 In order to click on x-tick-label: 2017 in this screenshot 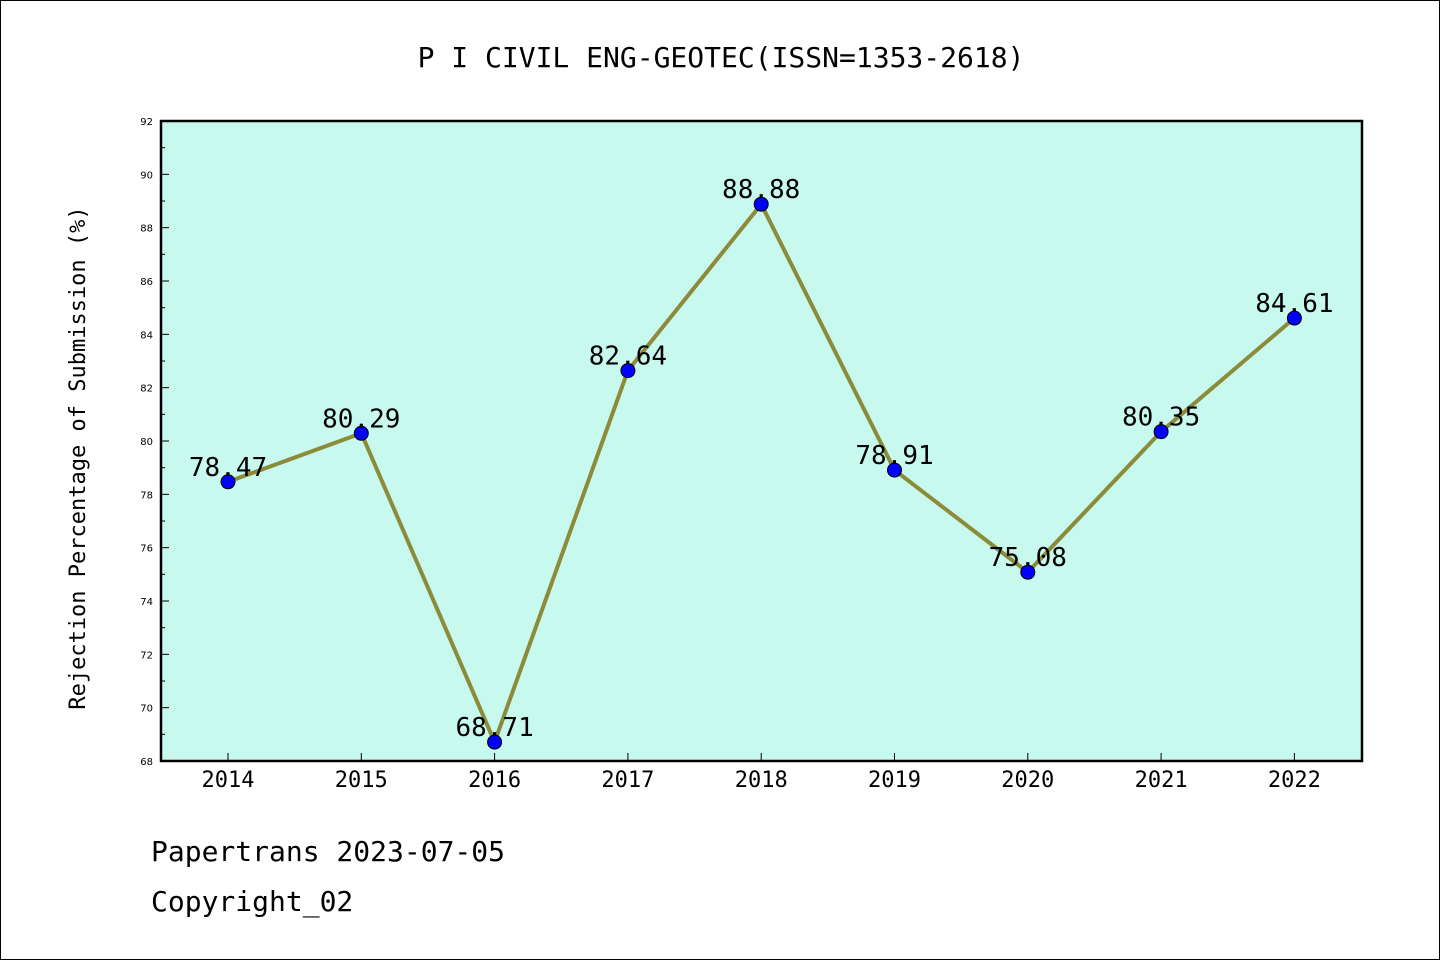, I will do `click(627, 780)`.